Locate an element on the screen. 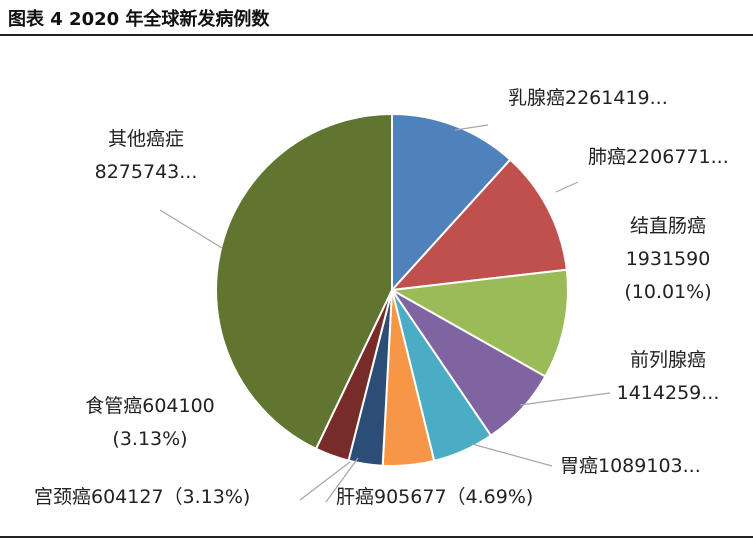  slice-label-5: 肝癌905677（4.69%) is located at coordinates (434, 497).